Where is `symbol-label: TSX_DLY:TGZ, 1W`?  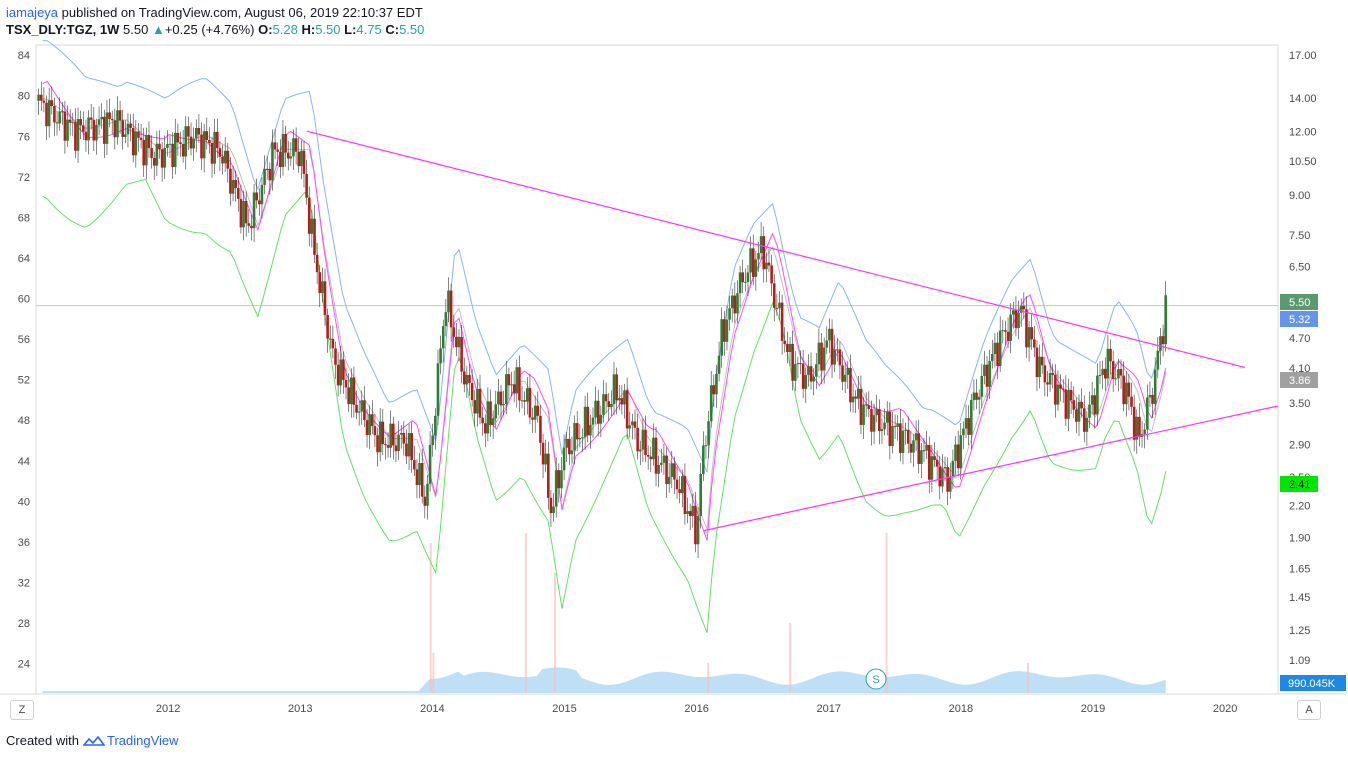
symbol-label: TSX_DLY:TGZ, 1W is located at coordinates (63, 29).